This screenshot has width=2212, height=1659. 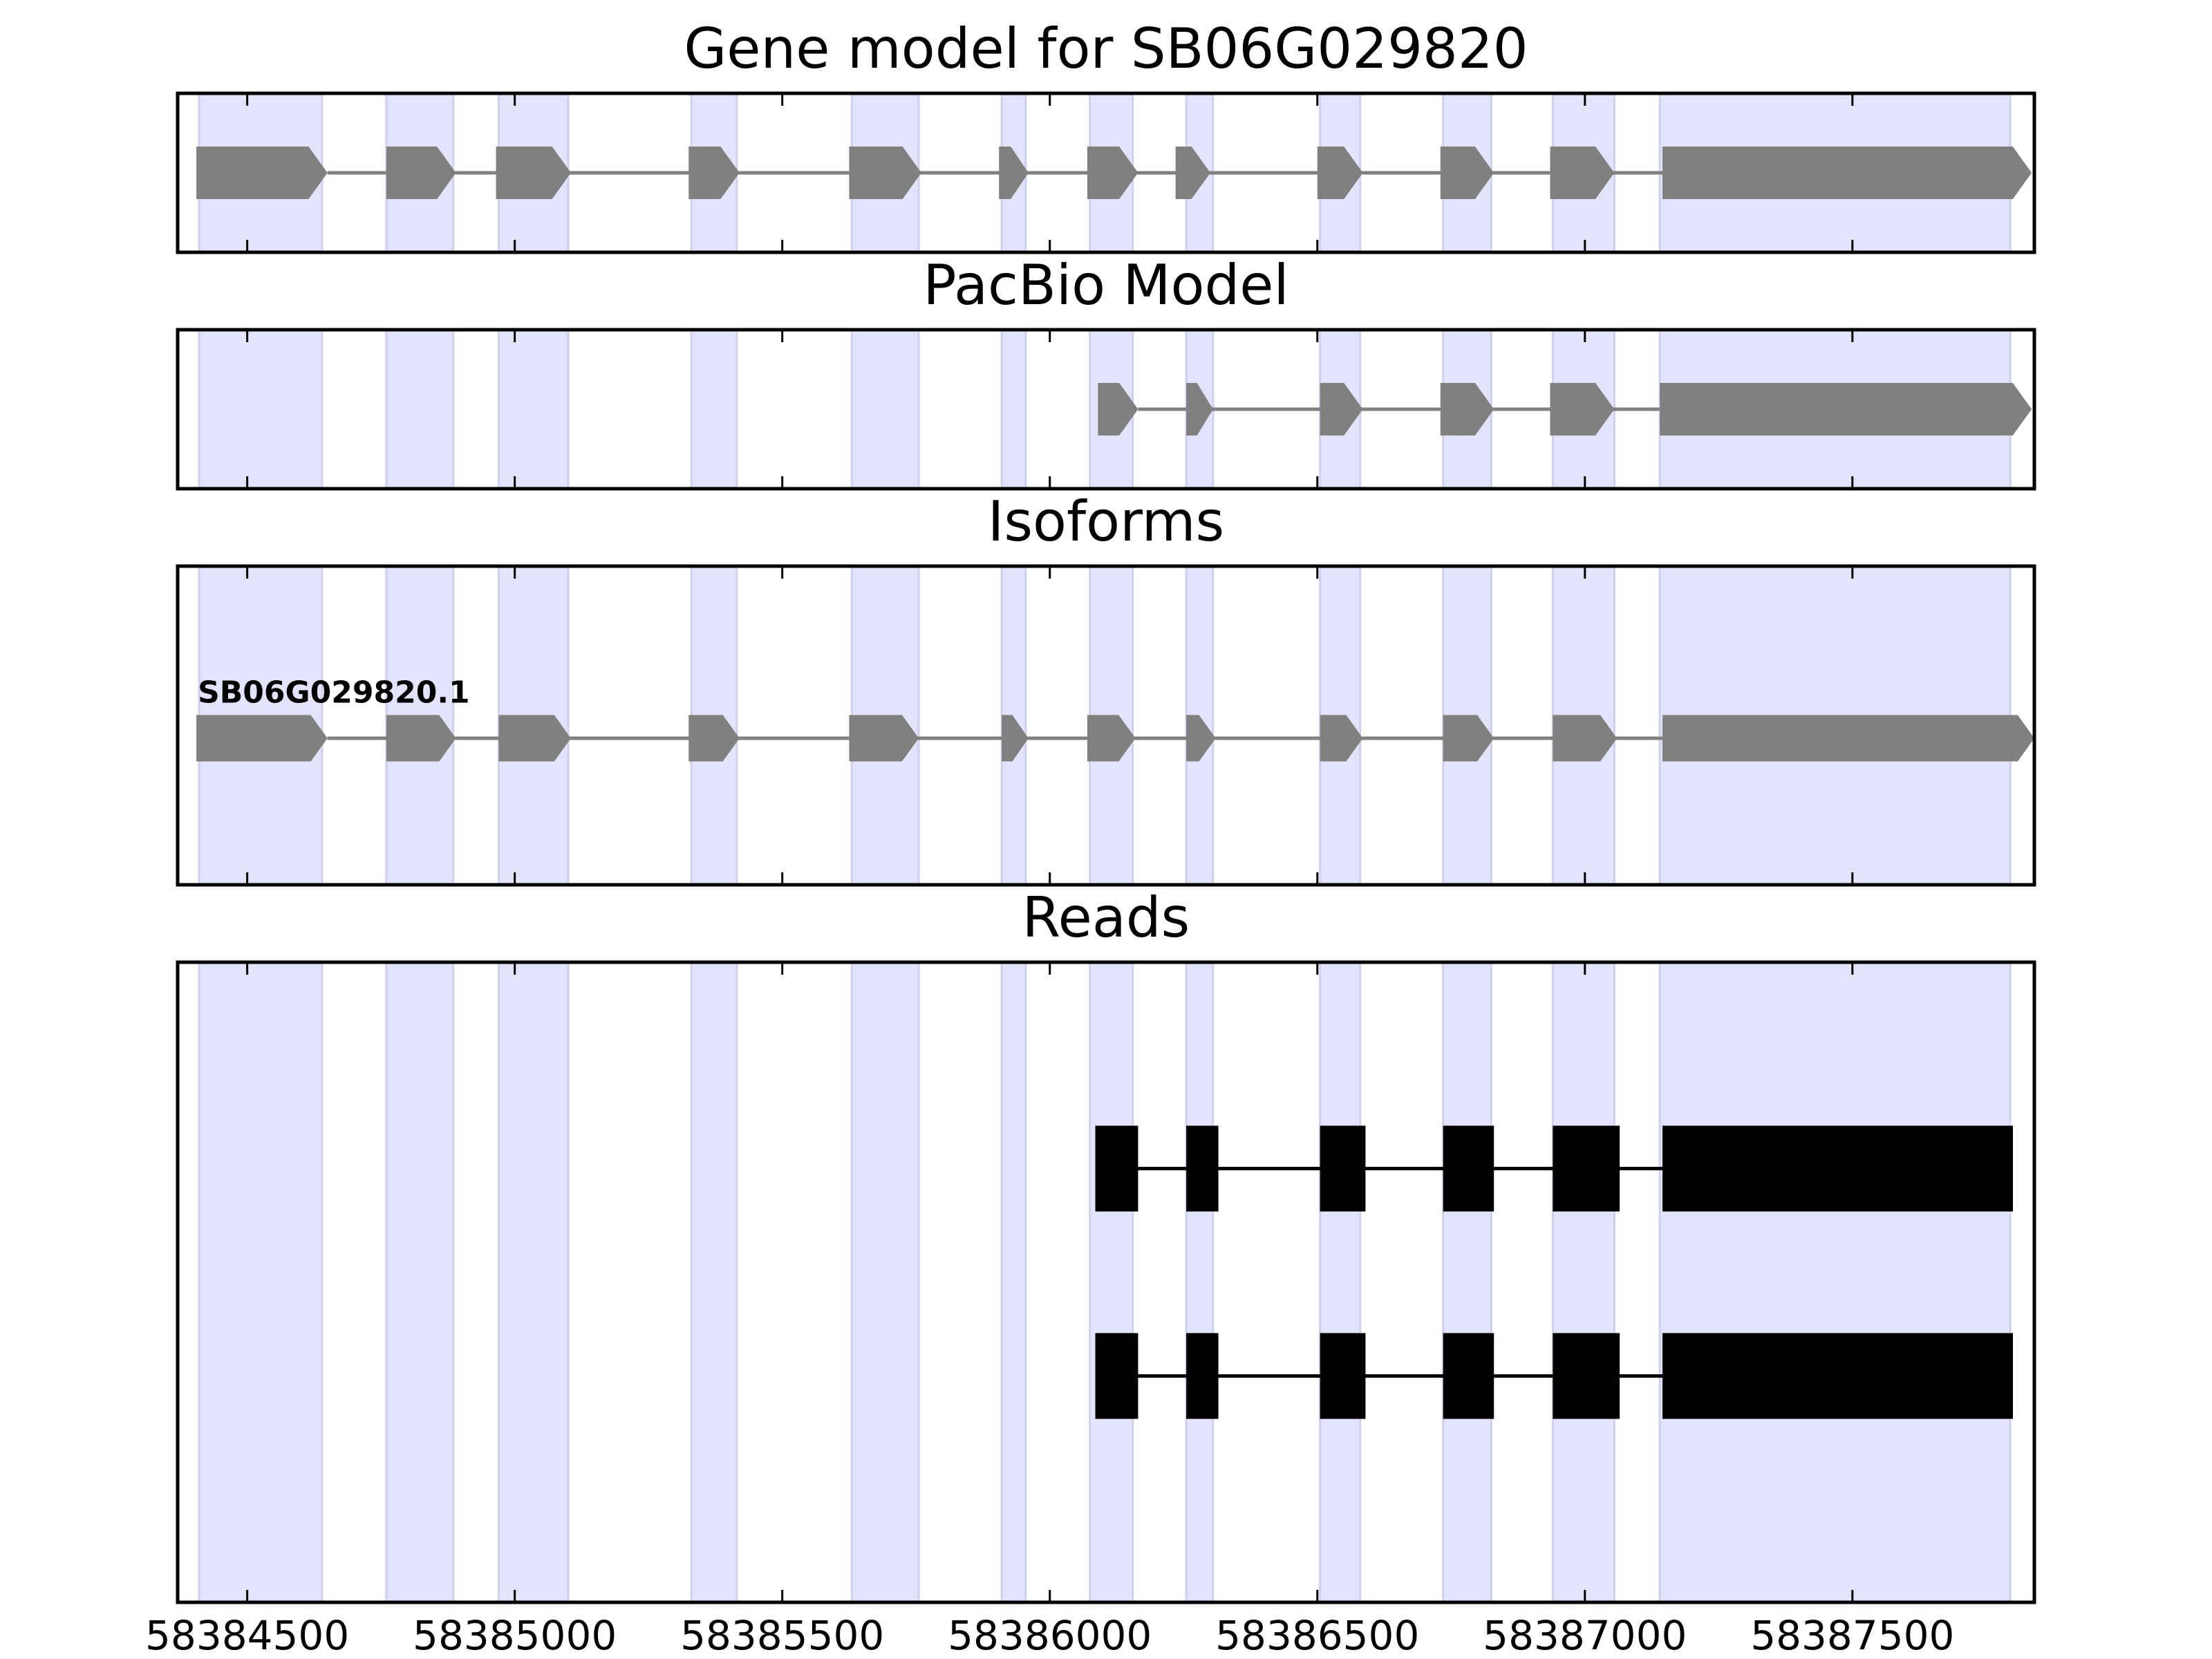 What do you see at coordinates (334, 692) in the screenshot?
I see `isoform-label: SB06G029820.1` at bounding box center [334, 692].